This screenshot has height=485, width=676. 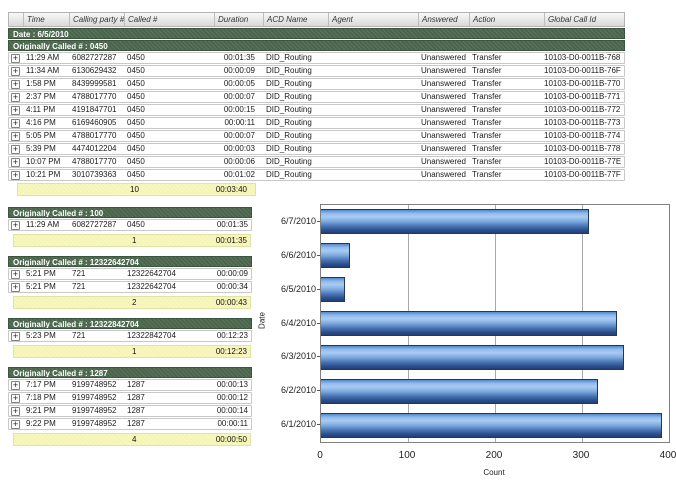 I want to click on cell-calling-party: 6169460905, so click(x=94, y=122).